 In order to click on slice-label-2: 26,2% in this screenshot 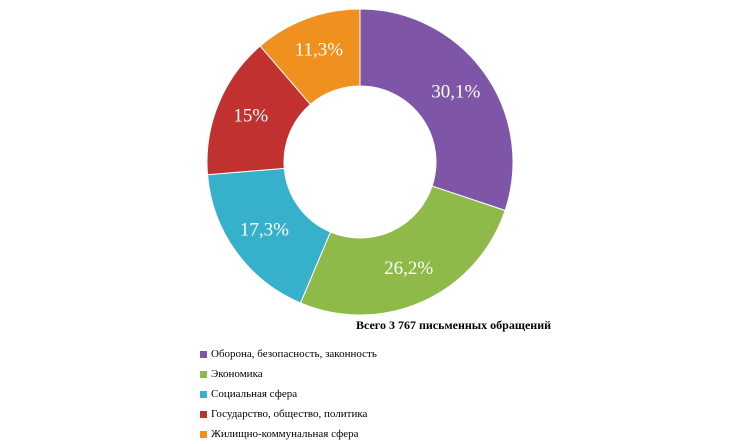, I will do `click(408, 268)`.